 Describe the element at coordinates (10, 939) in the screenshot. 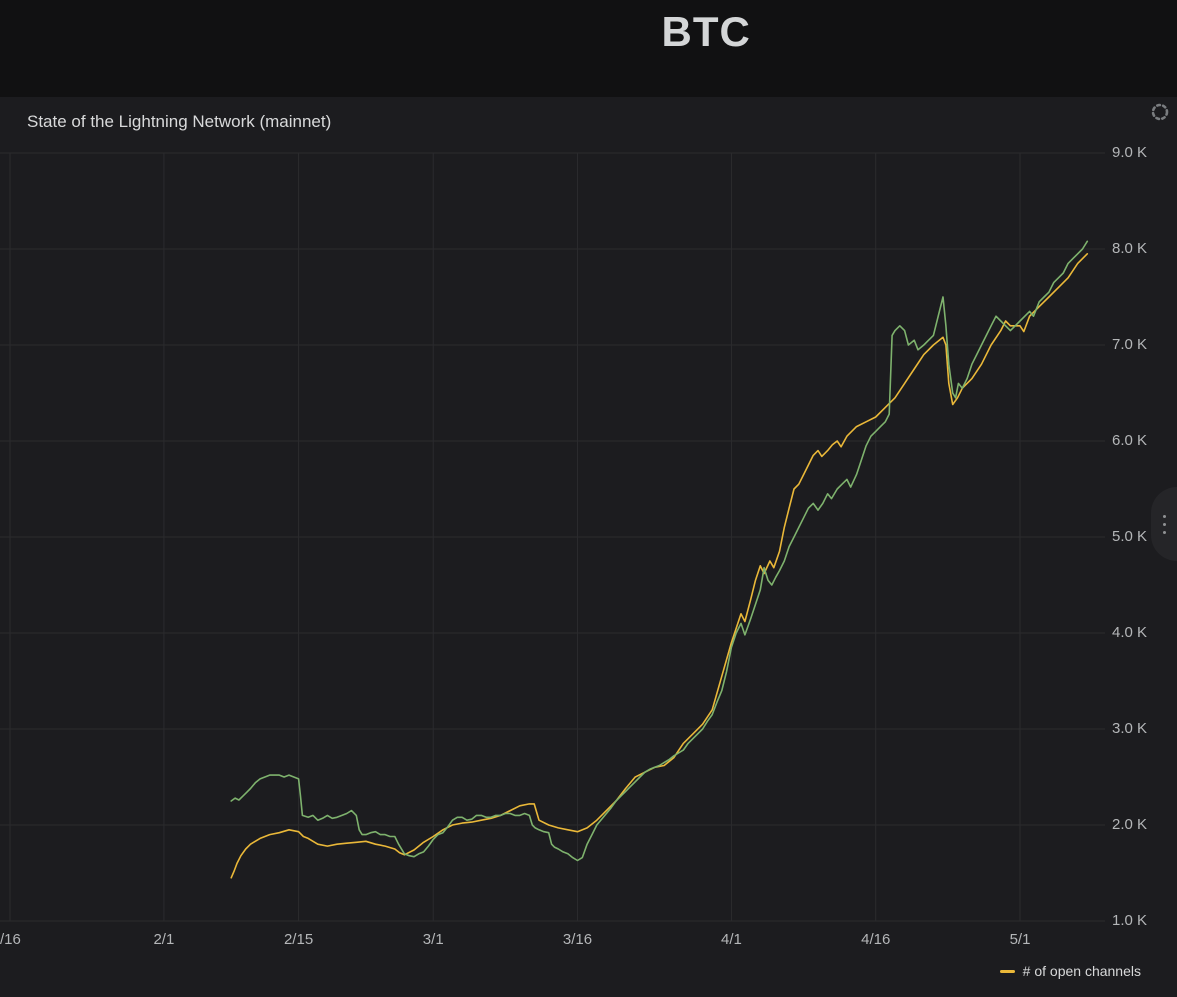

I see `x-tick-label: /16` at that location.